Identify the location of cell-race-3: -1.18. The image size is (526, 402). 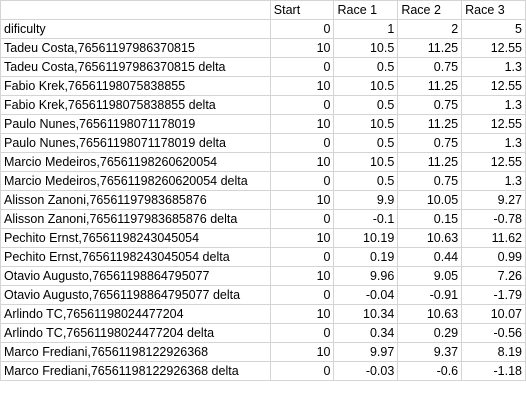
(493, 371).